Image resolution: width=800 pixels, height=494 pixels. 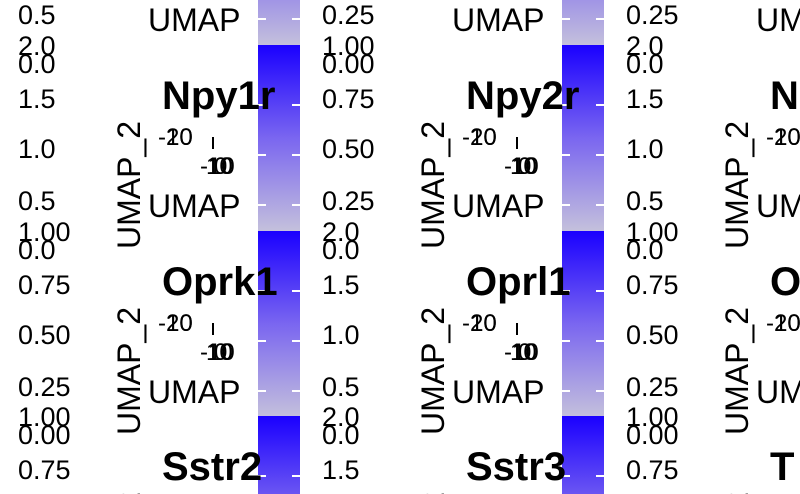 I want to click on panel-title: Oprl1, so click(x=518, y=282).